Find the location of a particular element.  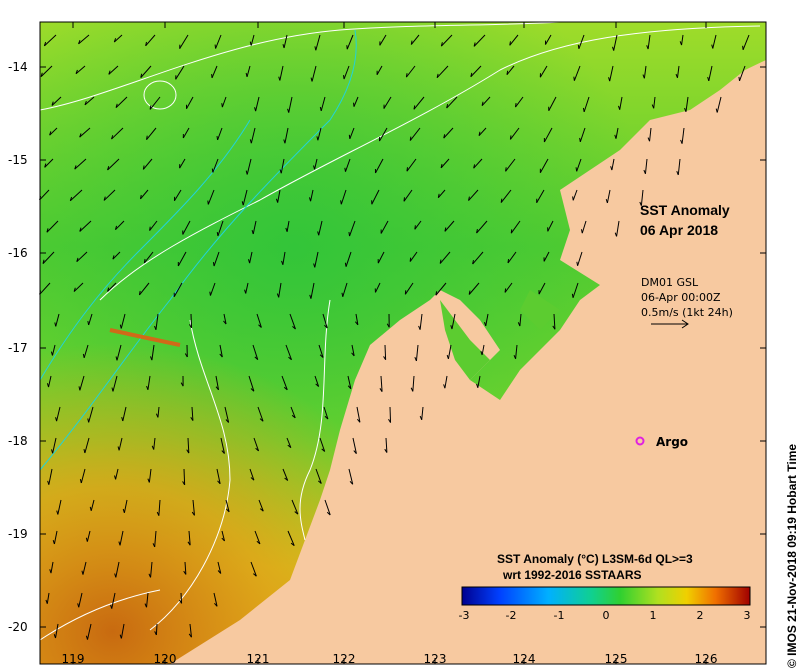

argo-marker is located at coordinates (640, 441).